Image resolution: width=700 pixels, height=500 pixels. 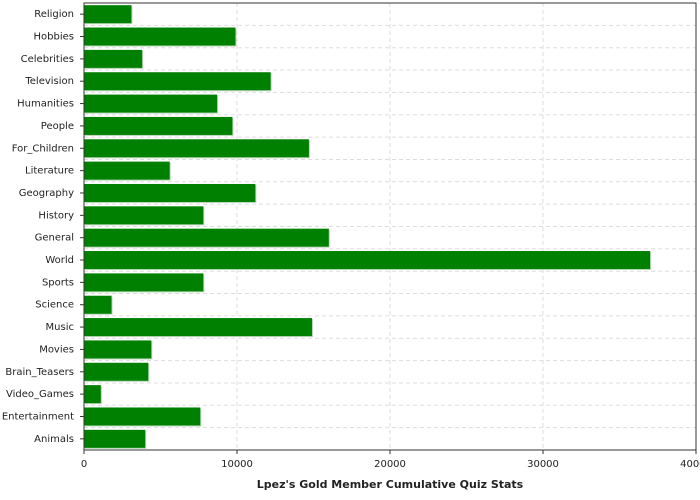 What do you see at coordinates (60, 327) in the screenshot?
I see `y-tick-label: Music` at bounding box center [60, 327].